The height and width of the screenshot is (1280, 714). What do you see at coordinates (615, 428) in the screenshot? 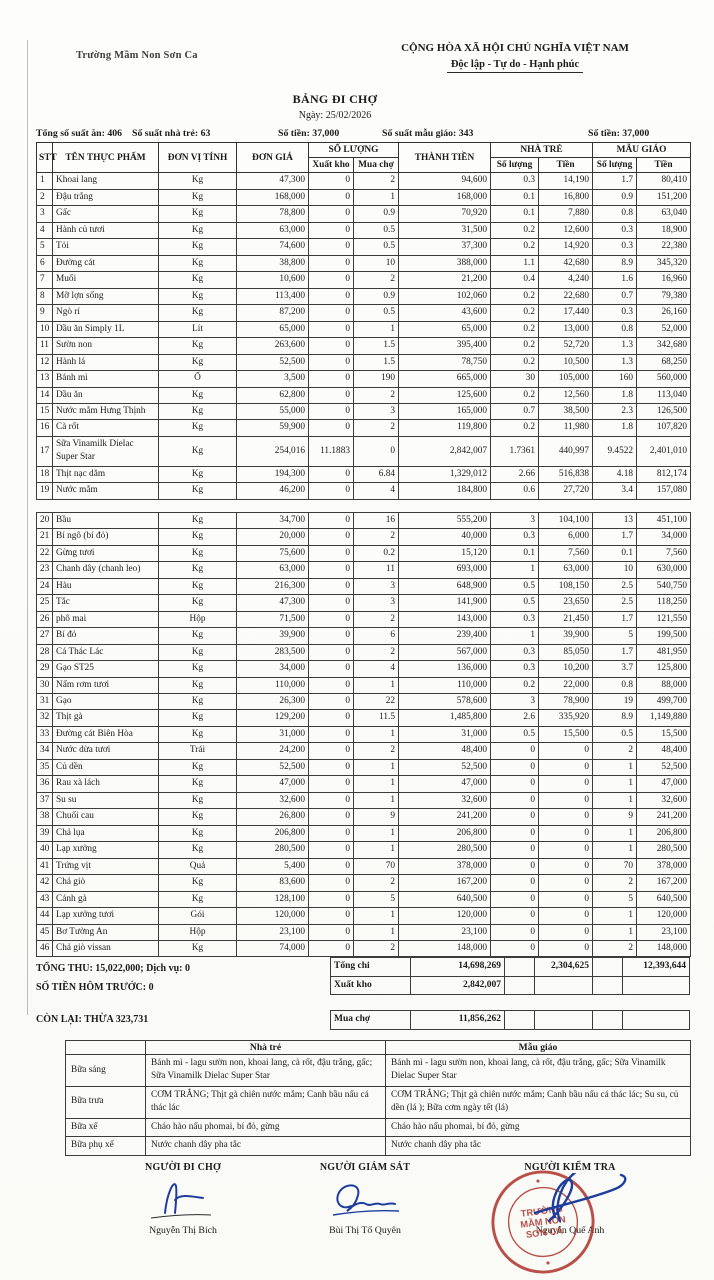
I see `cell: 1.8` at bounding box center [615, 428].